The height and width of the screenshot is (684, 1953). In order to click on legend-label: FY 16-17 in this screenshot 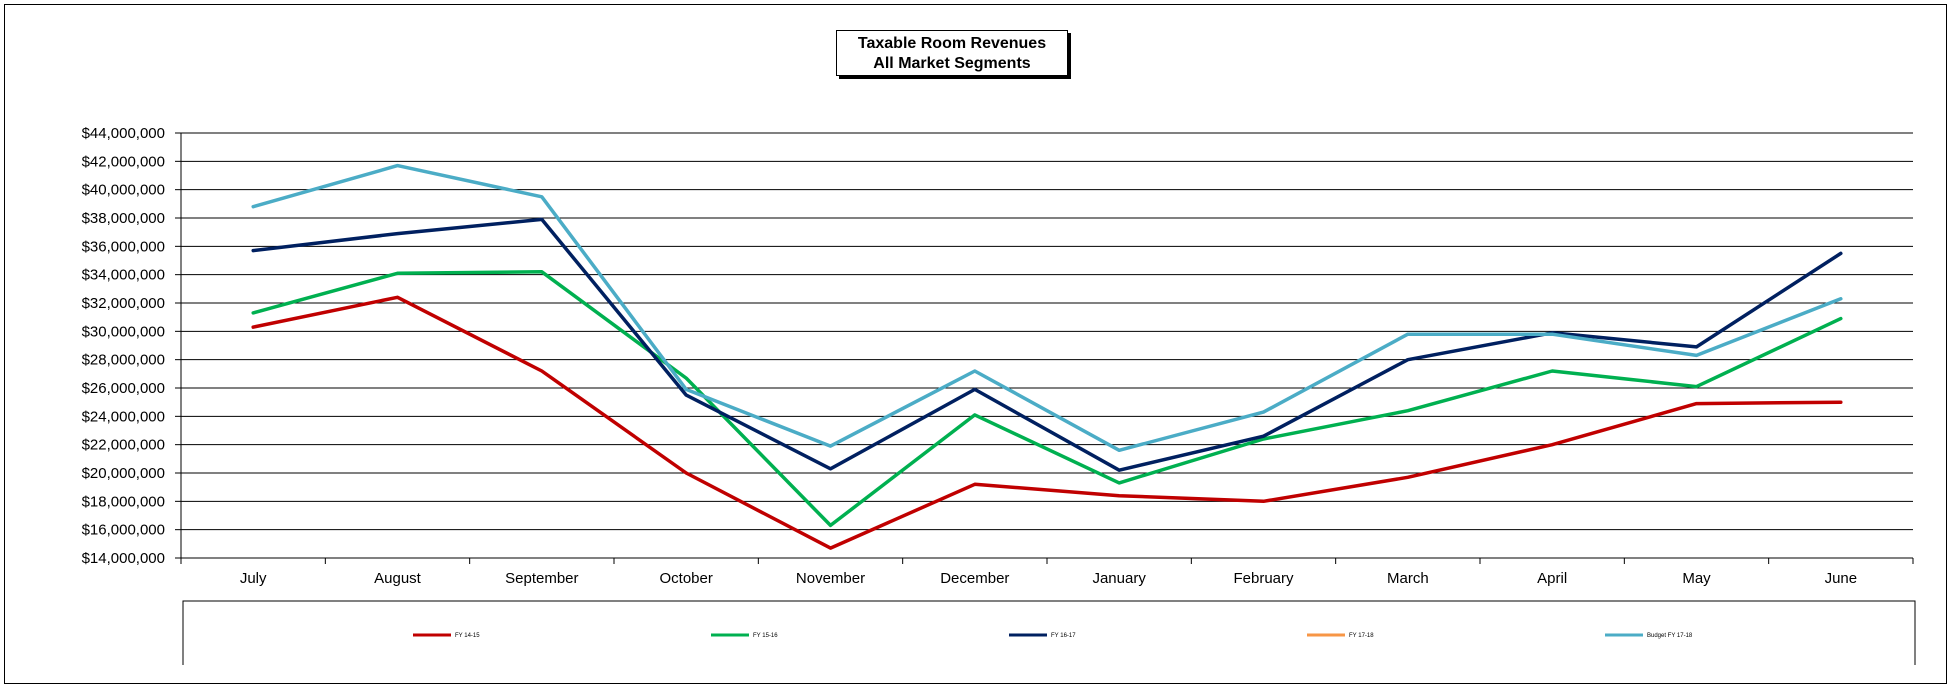, I will do `click(1063, 636)`.